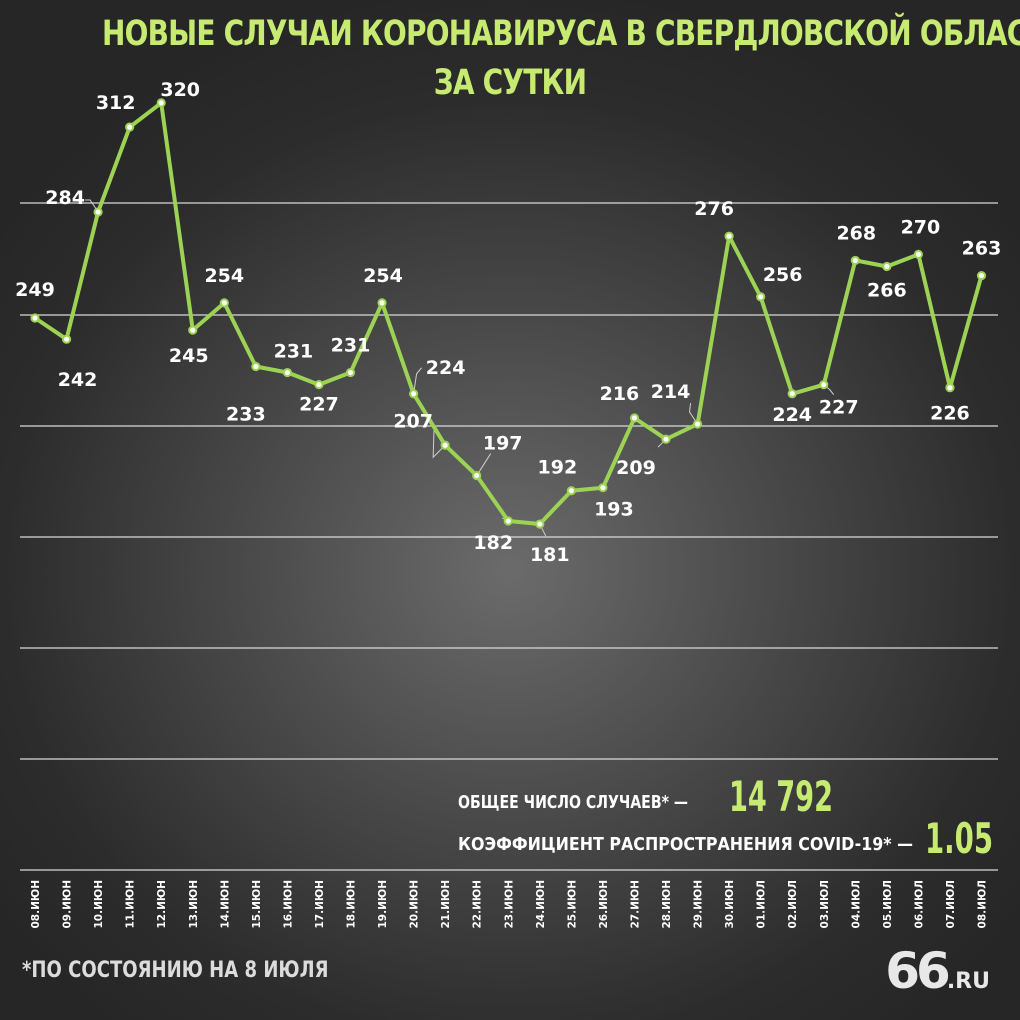 This screenshot has height=1020, width=1020. Describe the element at coordinates (856, 233) in the screenshot. I see `data-label: 268` at that location.